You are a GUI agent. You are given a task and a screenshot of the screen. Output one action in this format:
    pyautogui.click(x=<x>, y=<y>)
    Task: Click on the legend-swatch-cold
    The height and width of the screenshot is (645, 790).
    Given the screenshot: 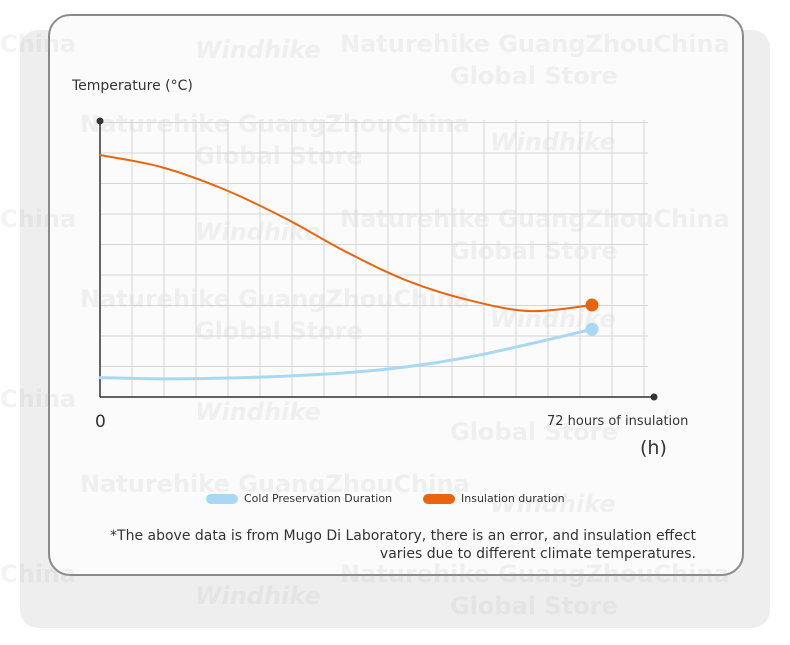 What is the action you would take?
    pyautogui.click(x=222, y=498)
    